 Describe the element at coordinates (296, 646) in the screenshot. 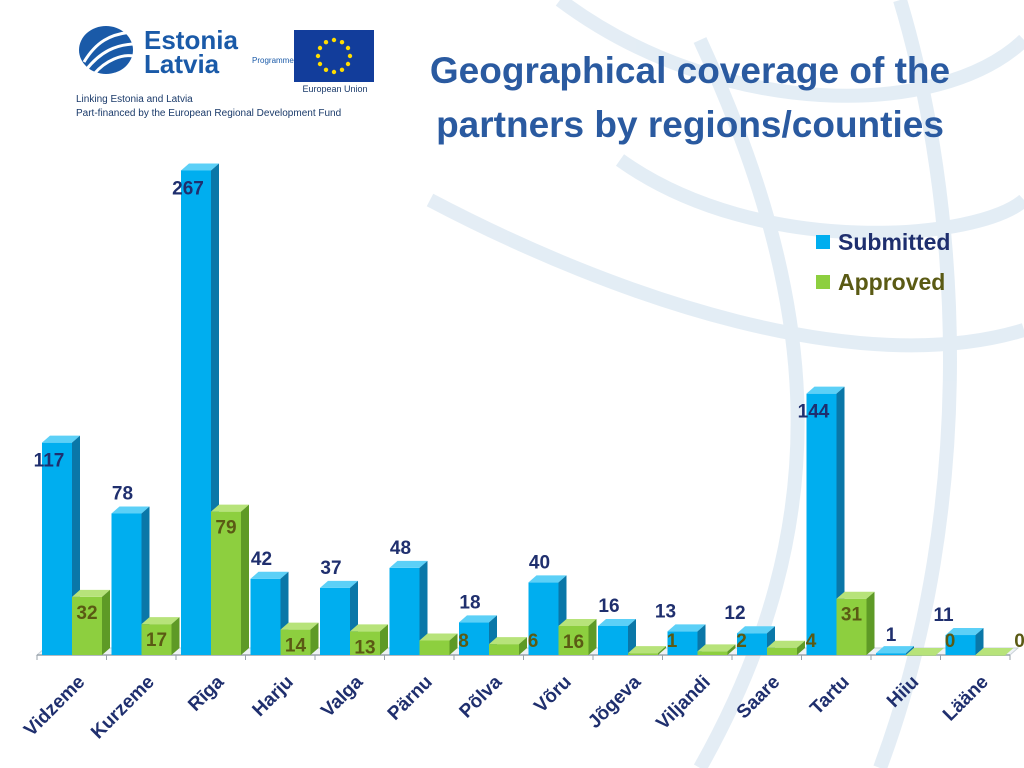

I see `approved-value-label: 14` at that location.